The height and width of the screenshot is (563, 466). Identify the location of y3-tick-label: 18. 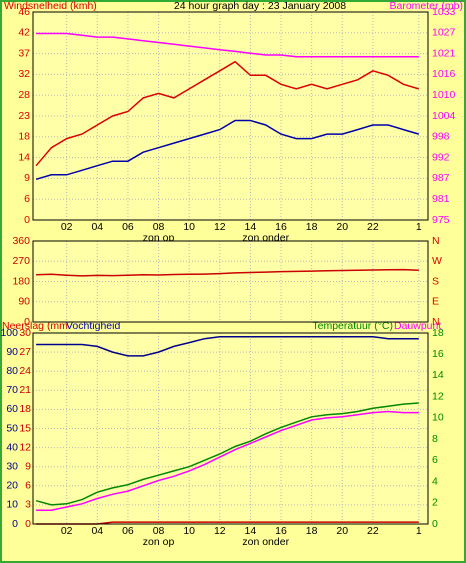
(25, 409).